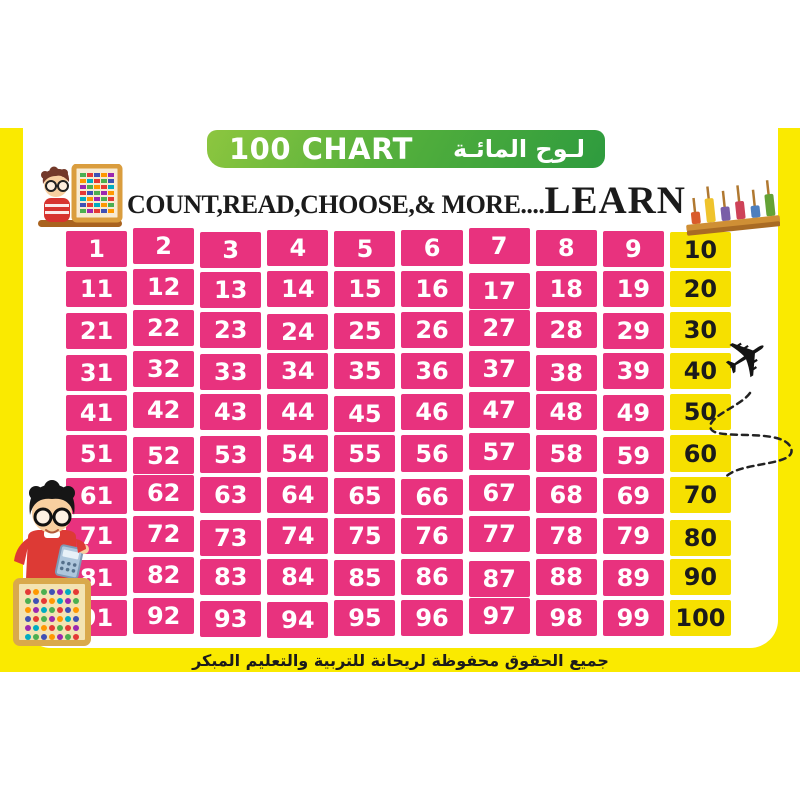 Image resolution: width=800 pixels, height=800 pixels. Describe the element at coordinates (298, 453) in the screenshot. I see `number-cell-54: 54` at that location.